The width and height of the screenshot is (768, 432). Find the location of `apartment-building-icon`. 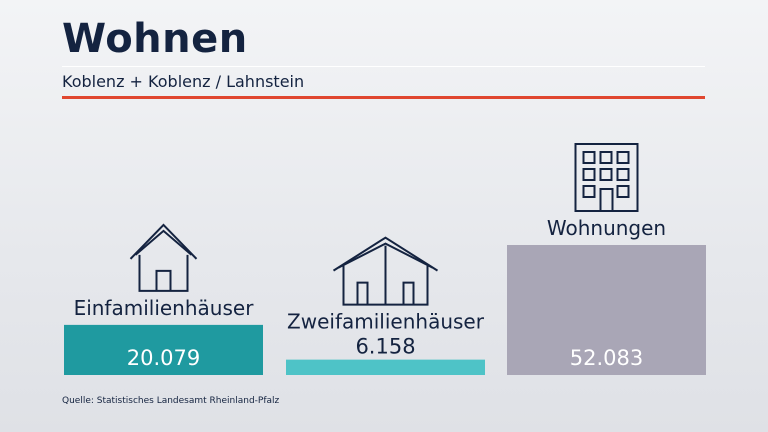

apartment-building-icon is located at coordinates (606, 177).